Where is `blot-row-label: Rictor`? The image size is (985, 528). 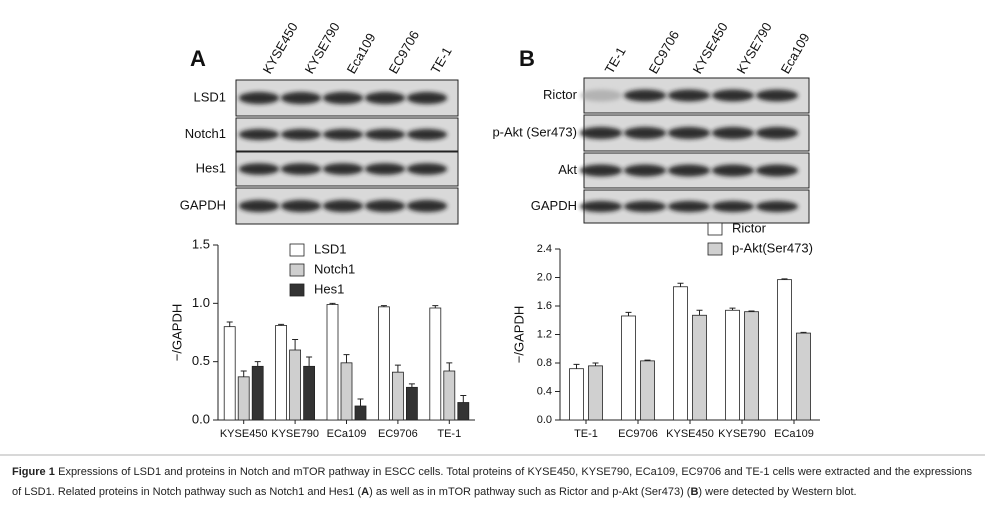 blot-row-label: Rictor is located at coordinates (560, 94).